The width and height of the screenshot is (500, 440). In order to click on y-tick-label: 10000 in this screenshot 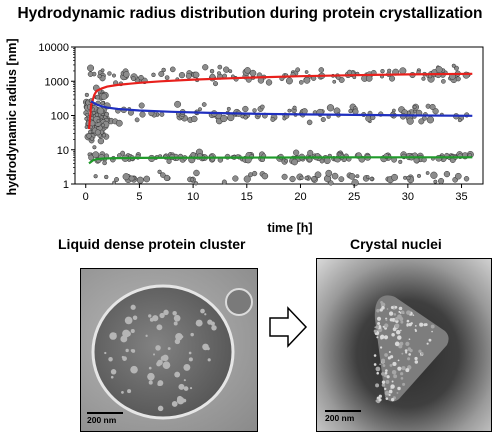, I will do `click(53, 48)`.